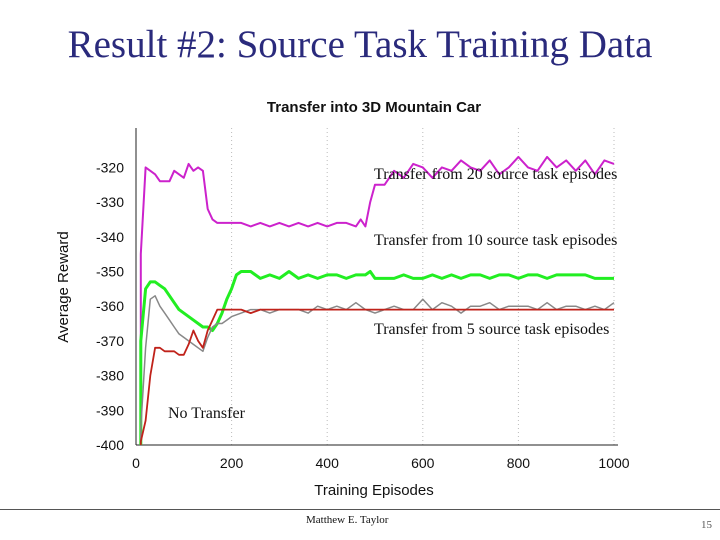 This screenshot has height=540, width=720. I want to click on y-tick-label: -370, so click(110, 341).